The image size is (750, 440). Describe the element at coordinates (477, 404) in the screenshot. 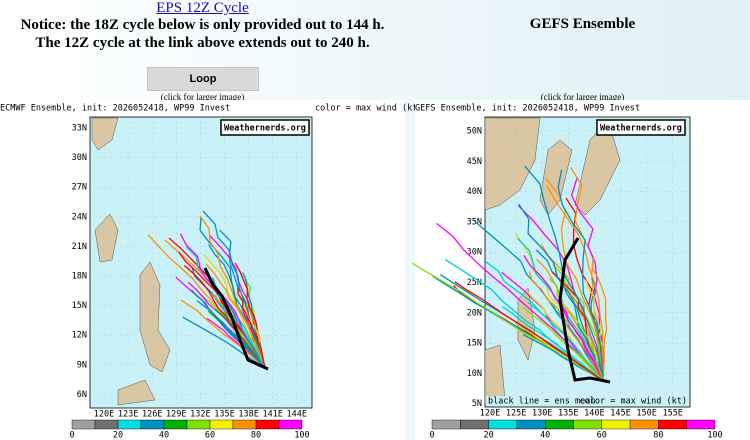

I see `lat-label: 5N` at that location.